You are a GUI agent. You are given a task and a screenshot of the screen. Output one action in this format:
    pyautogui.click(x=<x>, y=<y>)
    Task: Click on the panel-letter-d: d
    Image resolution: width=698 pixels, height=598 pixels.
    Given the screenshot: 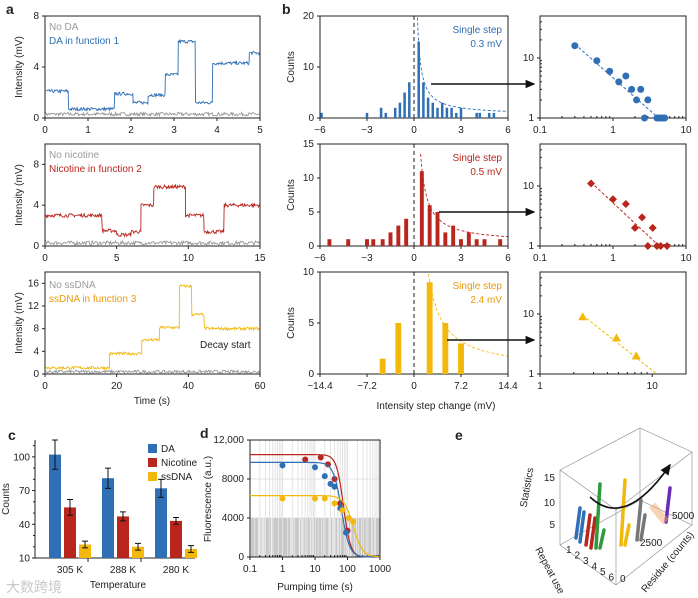 What is the action you would take?
    pyautogui.click(x=204, y=433)
    